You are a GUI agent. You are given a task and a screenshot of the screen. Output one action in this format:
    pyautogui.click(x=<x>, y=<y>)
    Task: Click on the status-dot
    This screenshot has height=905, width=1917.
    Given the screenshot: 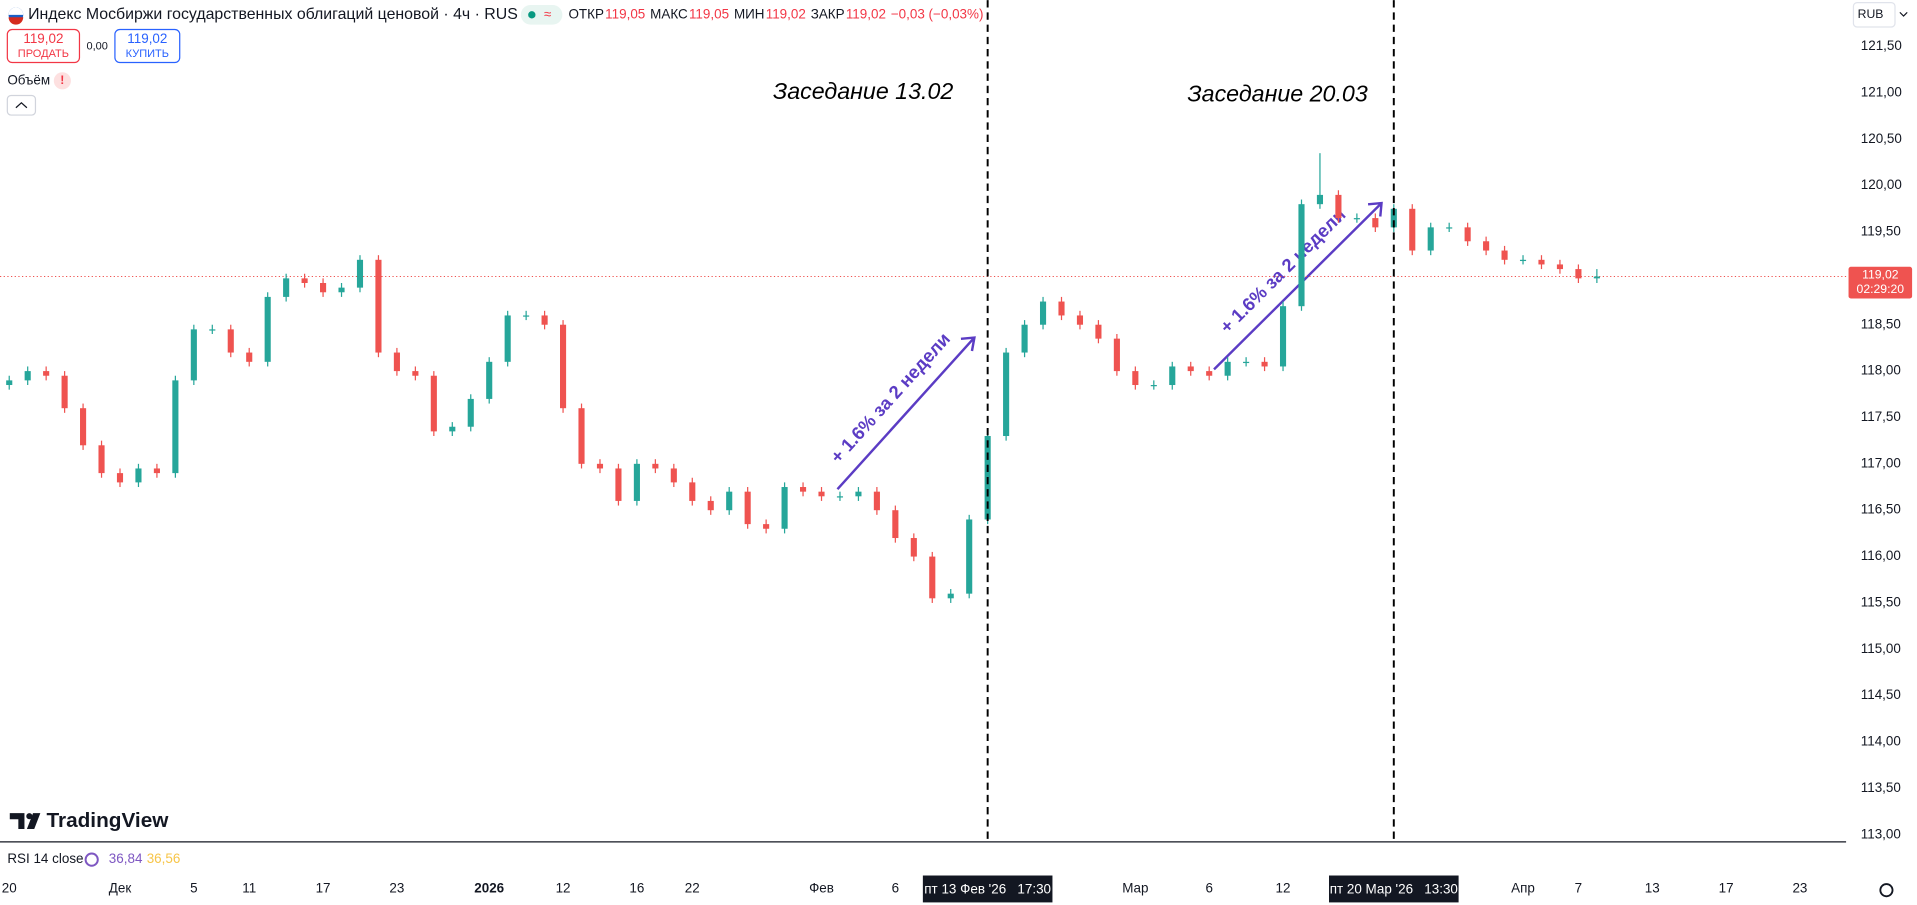 What is the action you would take?
    pyautogui.click(x=532, y=15)
    